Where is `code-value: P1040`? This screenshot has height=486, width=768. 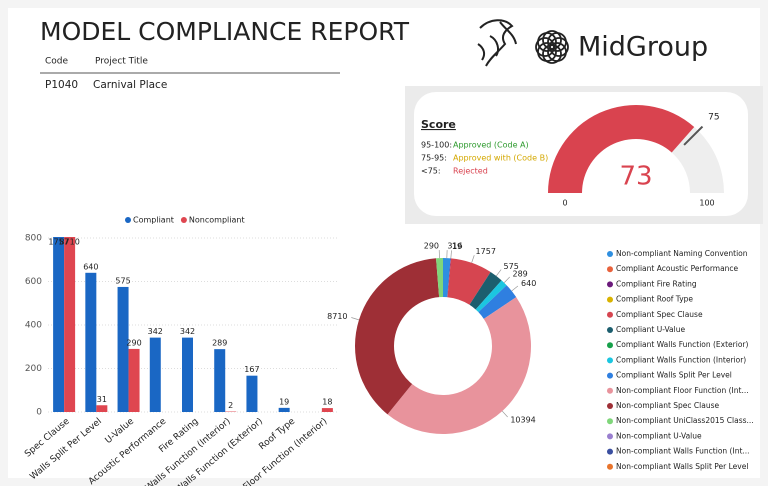
code-value: P1040 is located at coordinates (61, 85).